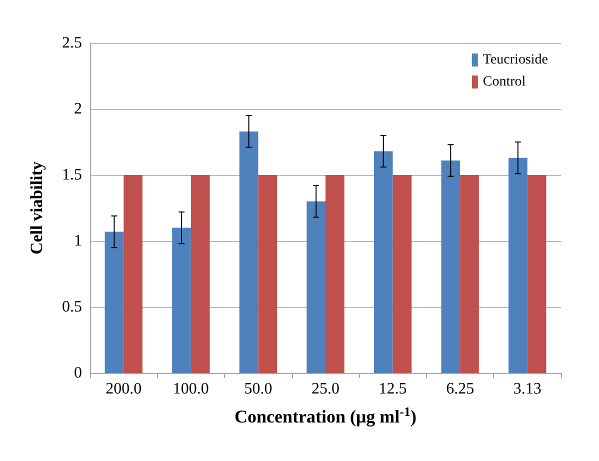  I want to click on x-tick-label: 12.5, so click(392, 389).